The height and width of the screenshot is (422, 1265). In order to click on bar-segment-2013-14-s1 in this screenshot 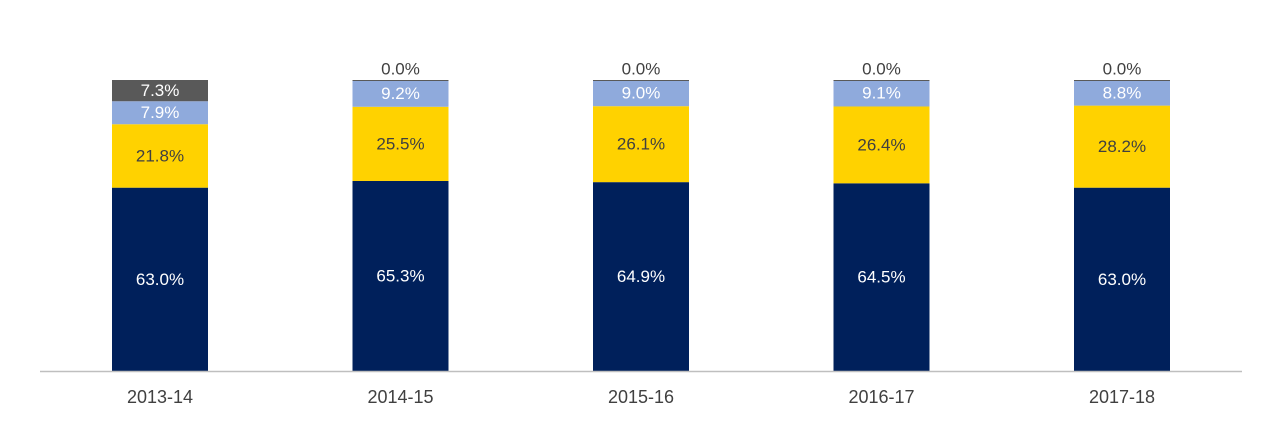, I will do `click(160, 156)`.